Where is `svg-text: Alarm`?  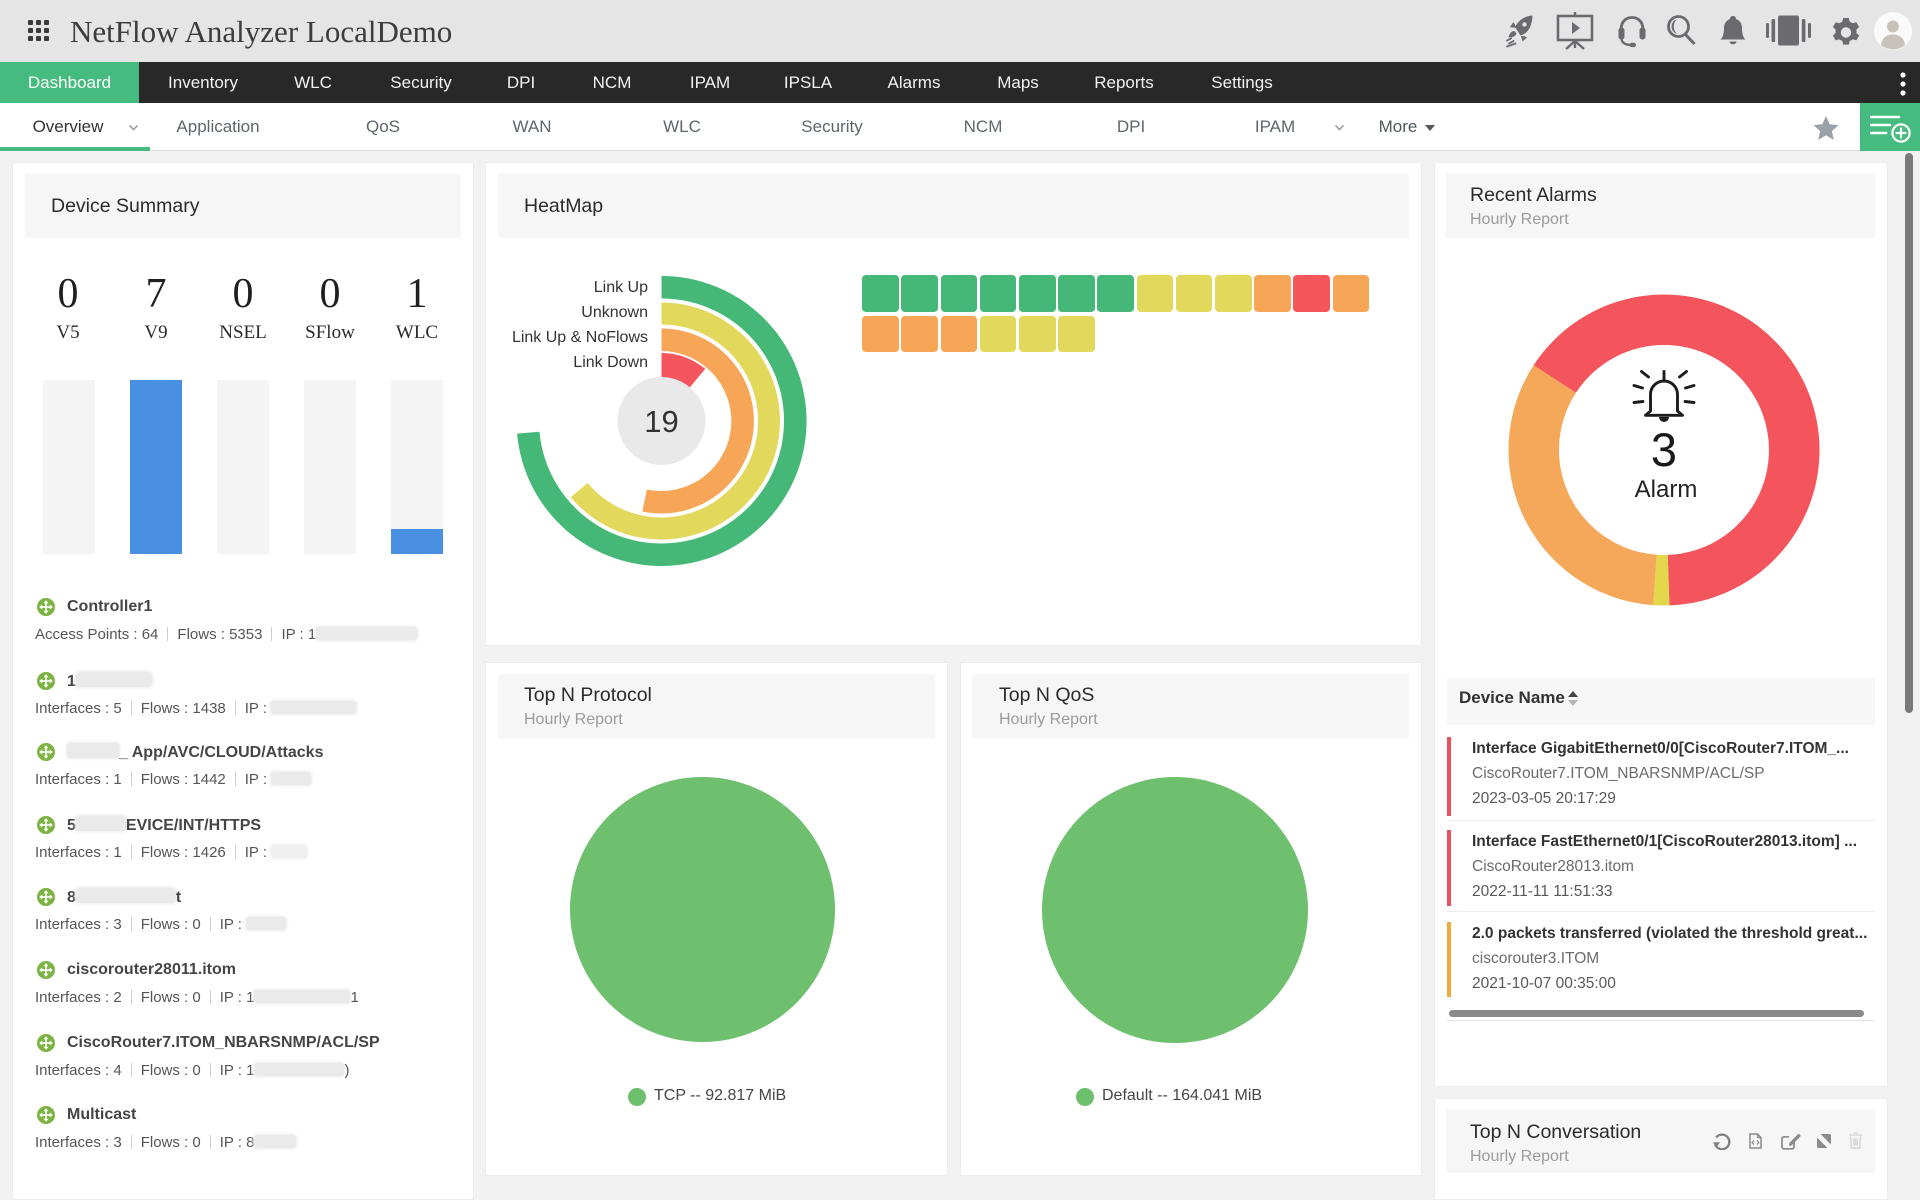
svg-text: Alarm is located at coordinates (1666, 489).